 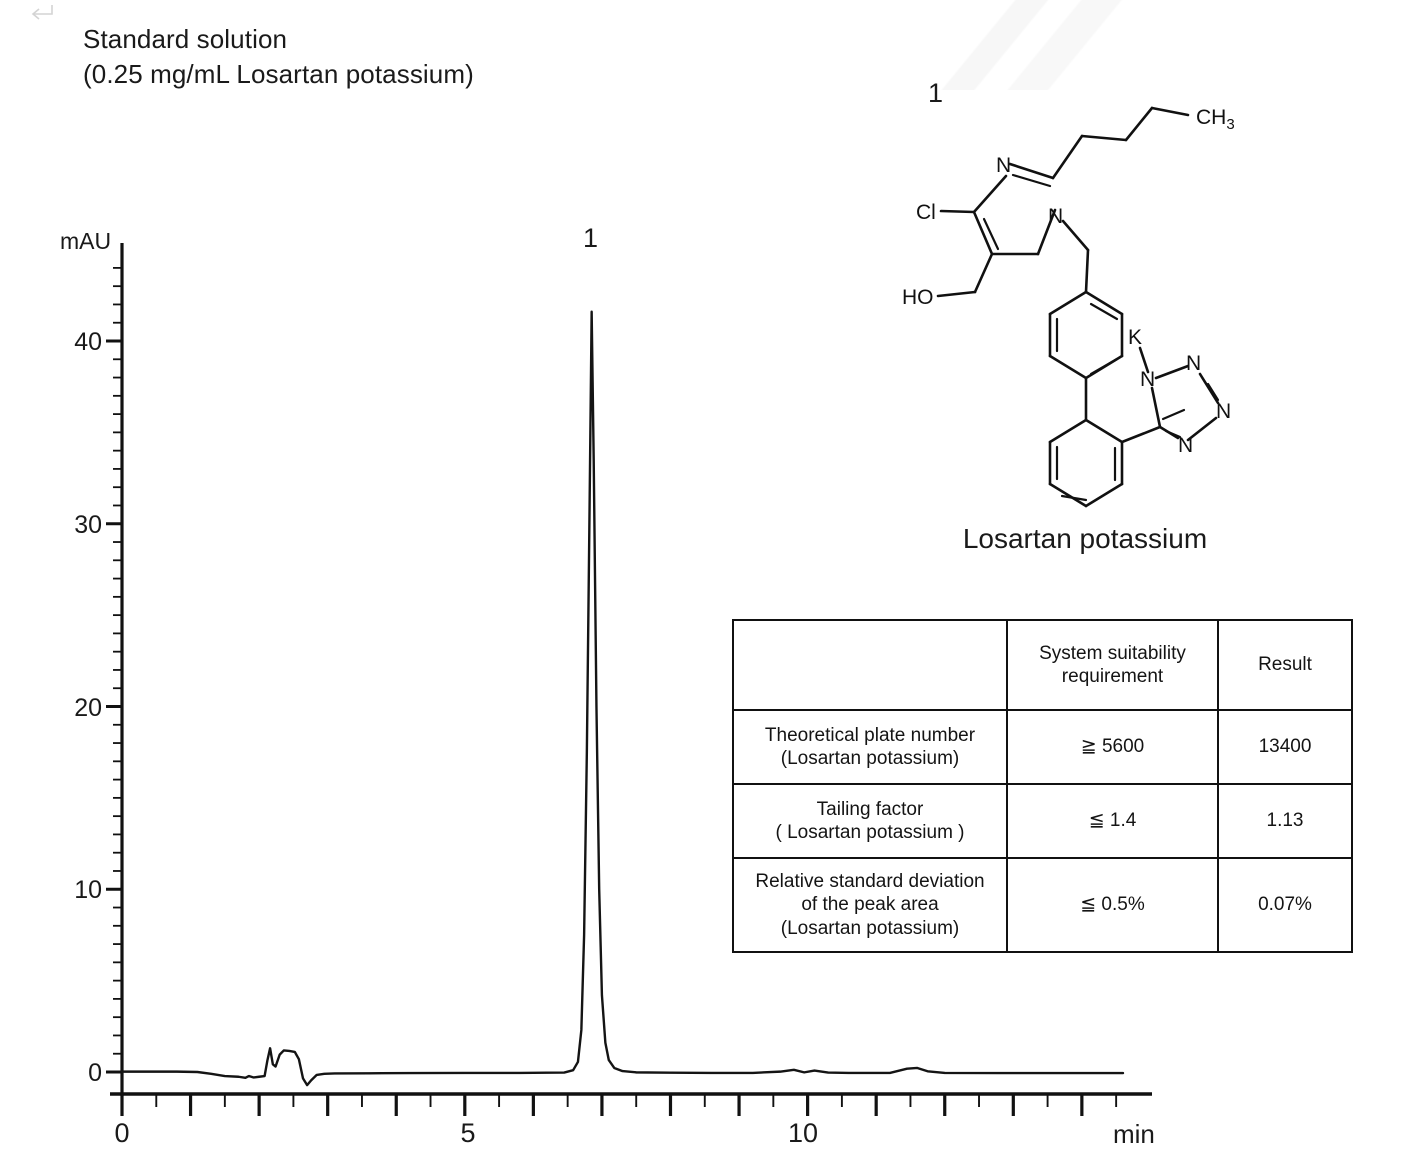 I want to click on row-label-line-2: (Losartan potassium), so click(x=870, y=758).